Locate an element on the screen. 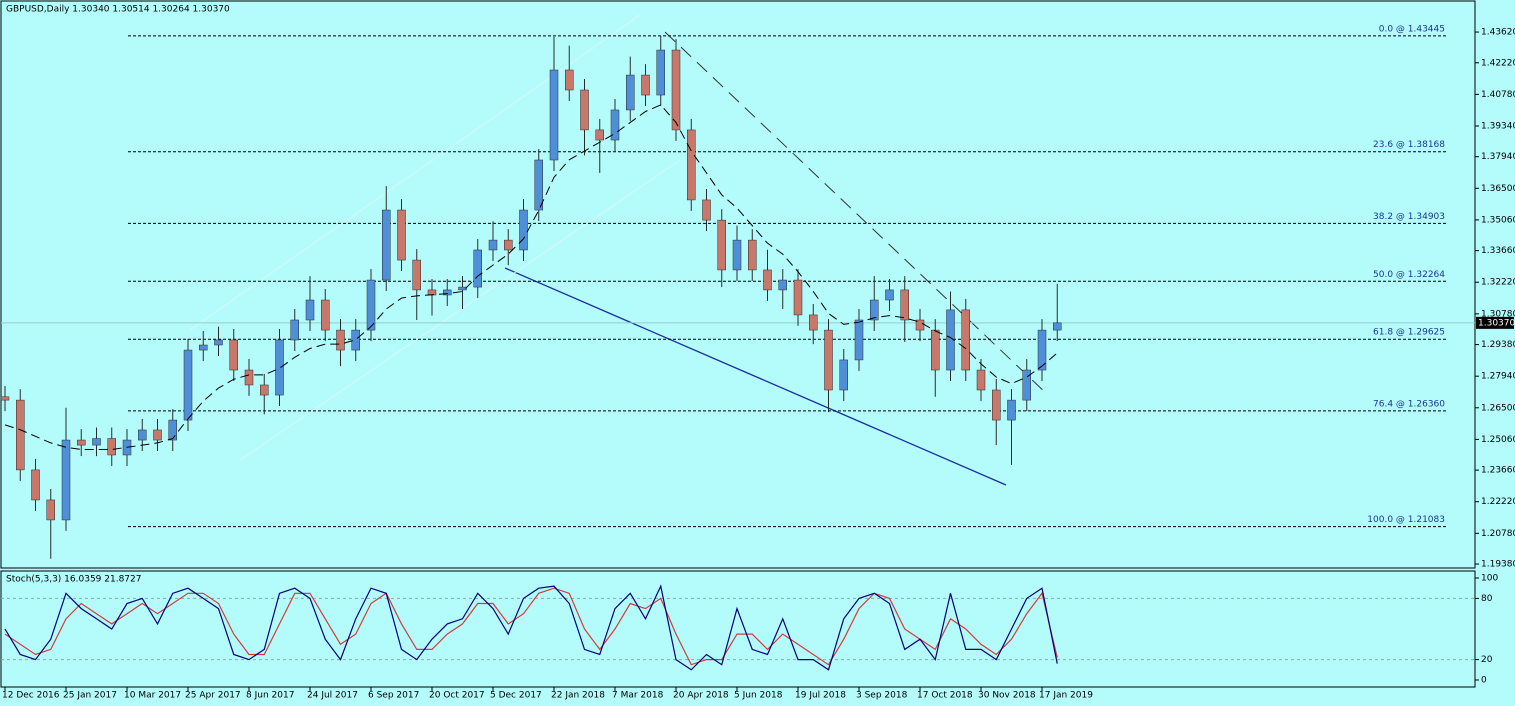  x-tick-label: 10 Mar 2017 is located at coordinates (152, 696).